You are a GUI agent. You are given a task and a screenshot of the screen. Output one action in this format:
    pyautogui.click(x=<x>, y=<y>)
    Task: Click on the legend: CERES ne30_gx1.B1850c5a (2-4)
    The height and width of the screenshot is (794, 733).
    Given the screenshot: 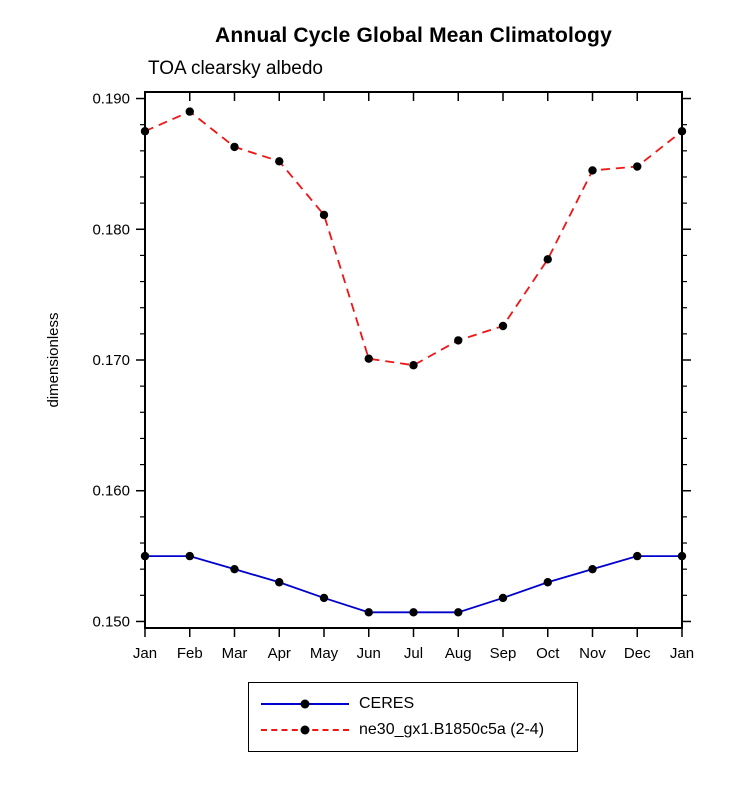 What is the action you would take?
    pyautogui.click(x=413, y=717)
    